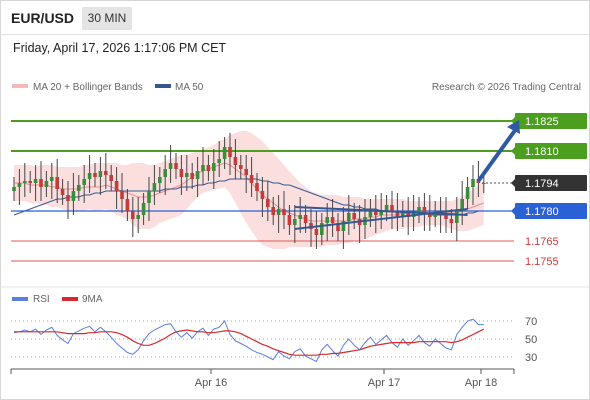  I want to click on legend-swatch-9ma, so click(70, 299).